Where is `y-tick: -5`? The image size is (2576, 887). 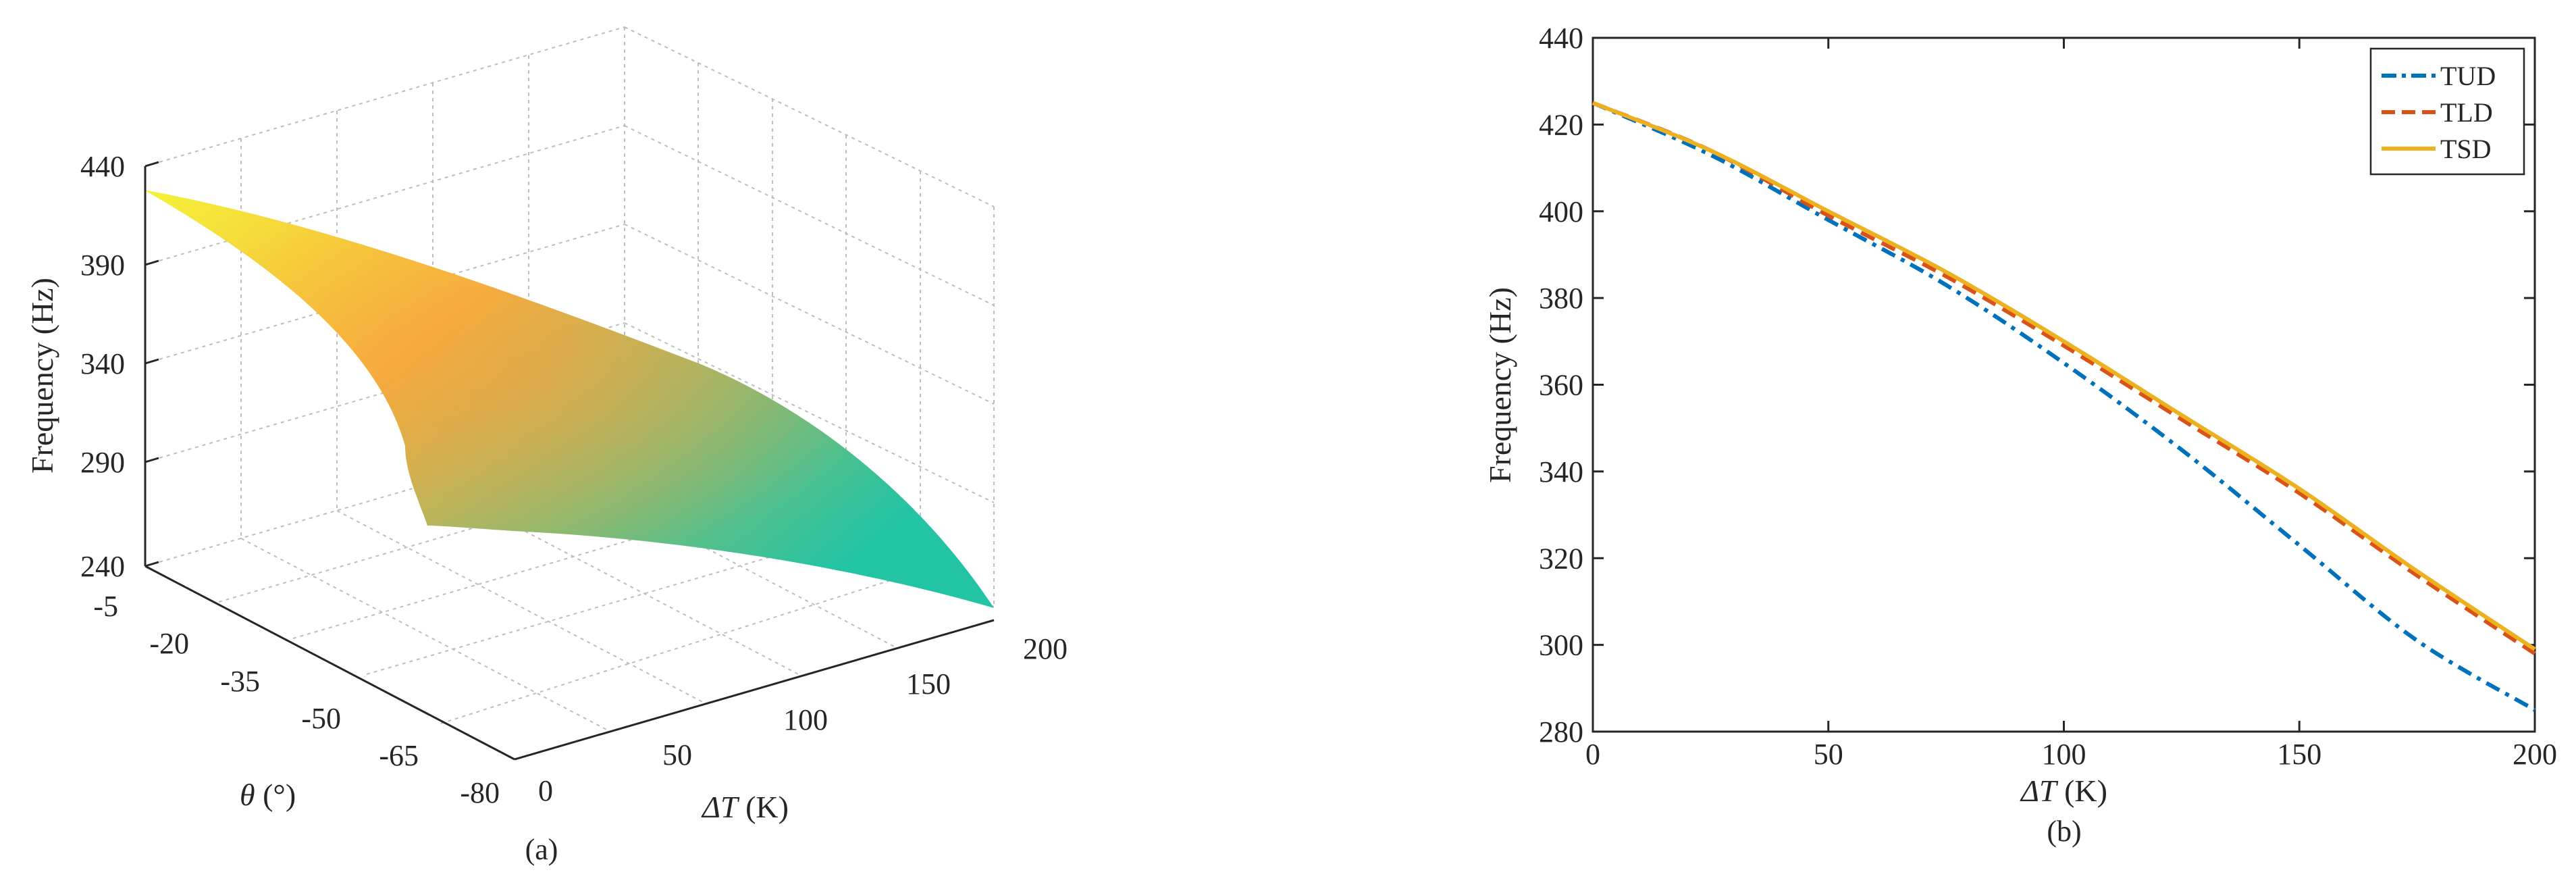
y-tick: -5 is located at coordinates (105, 606).